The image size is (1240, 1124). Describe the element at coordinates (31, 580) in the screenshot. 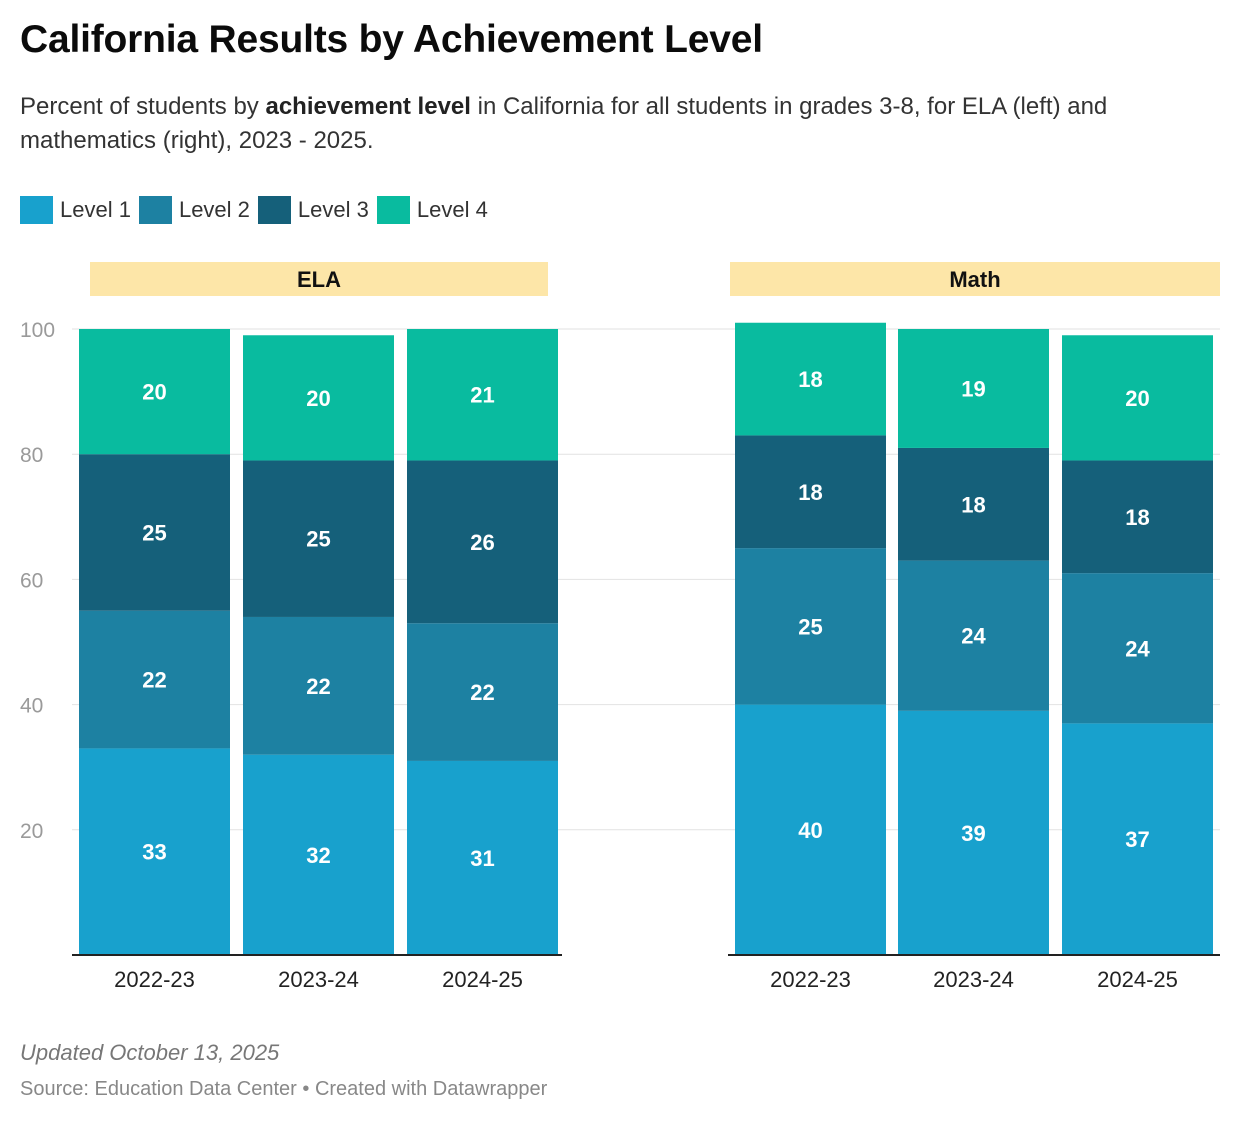

I see `y-tick-label-60: 60` at that location.